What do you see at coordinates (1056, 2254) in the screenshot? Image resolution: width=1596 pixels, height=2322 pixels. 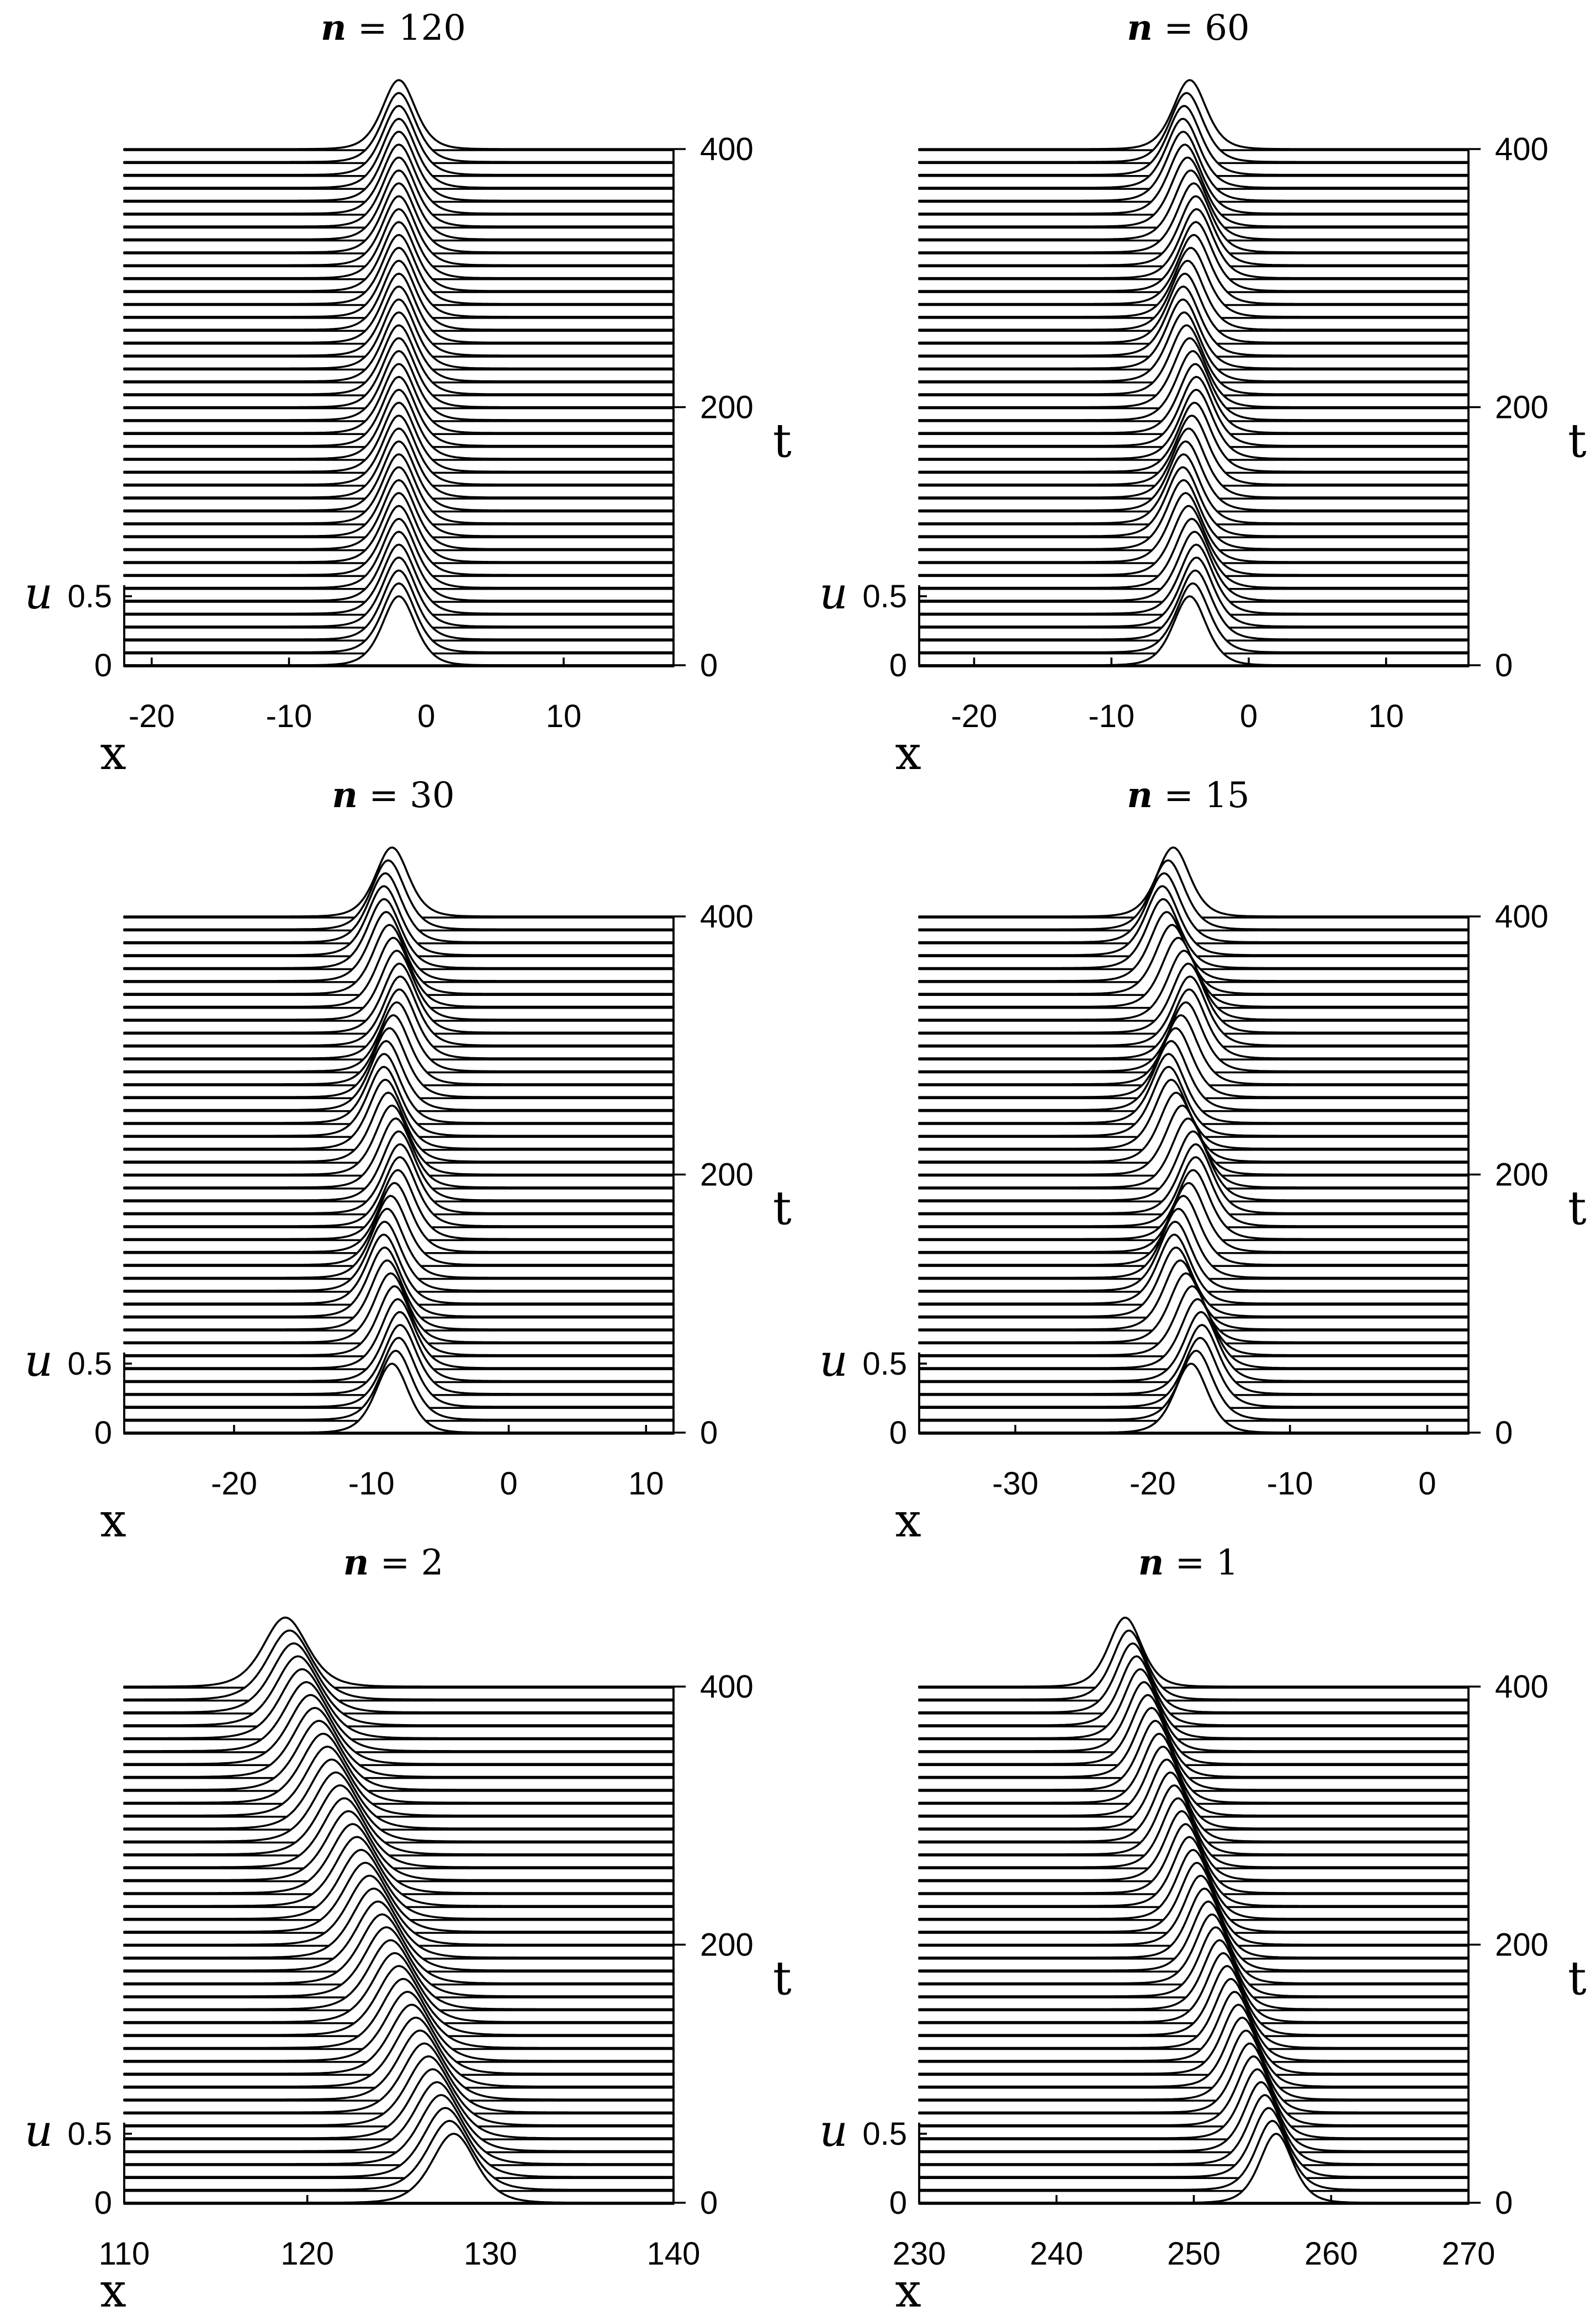 I see `x-tick-label: 240` at bounding box center [1056, 2254].